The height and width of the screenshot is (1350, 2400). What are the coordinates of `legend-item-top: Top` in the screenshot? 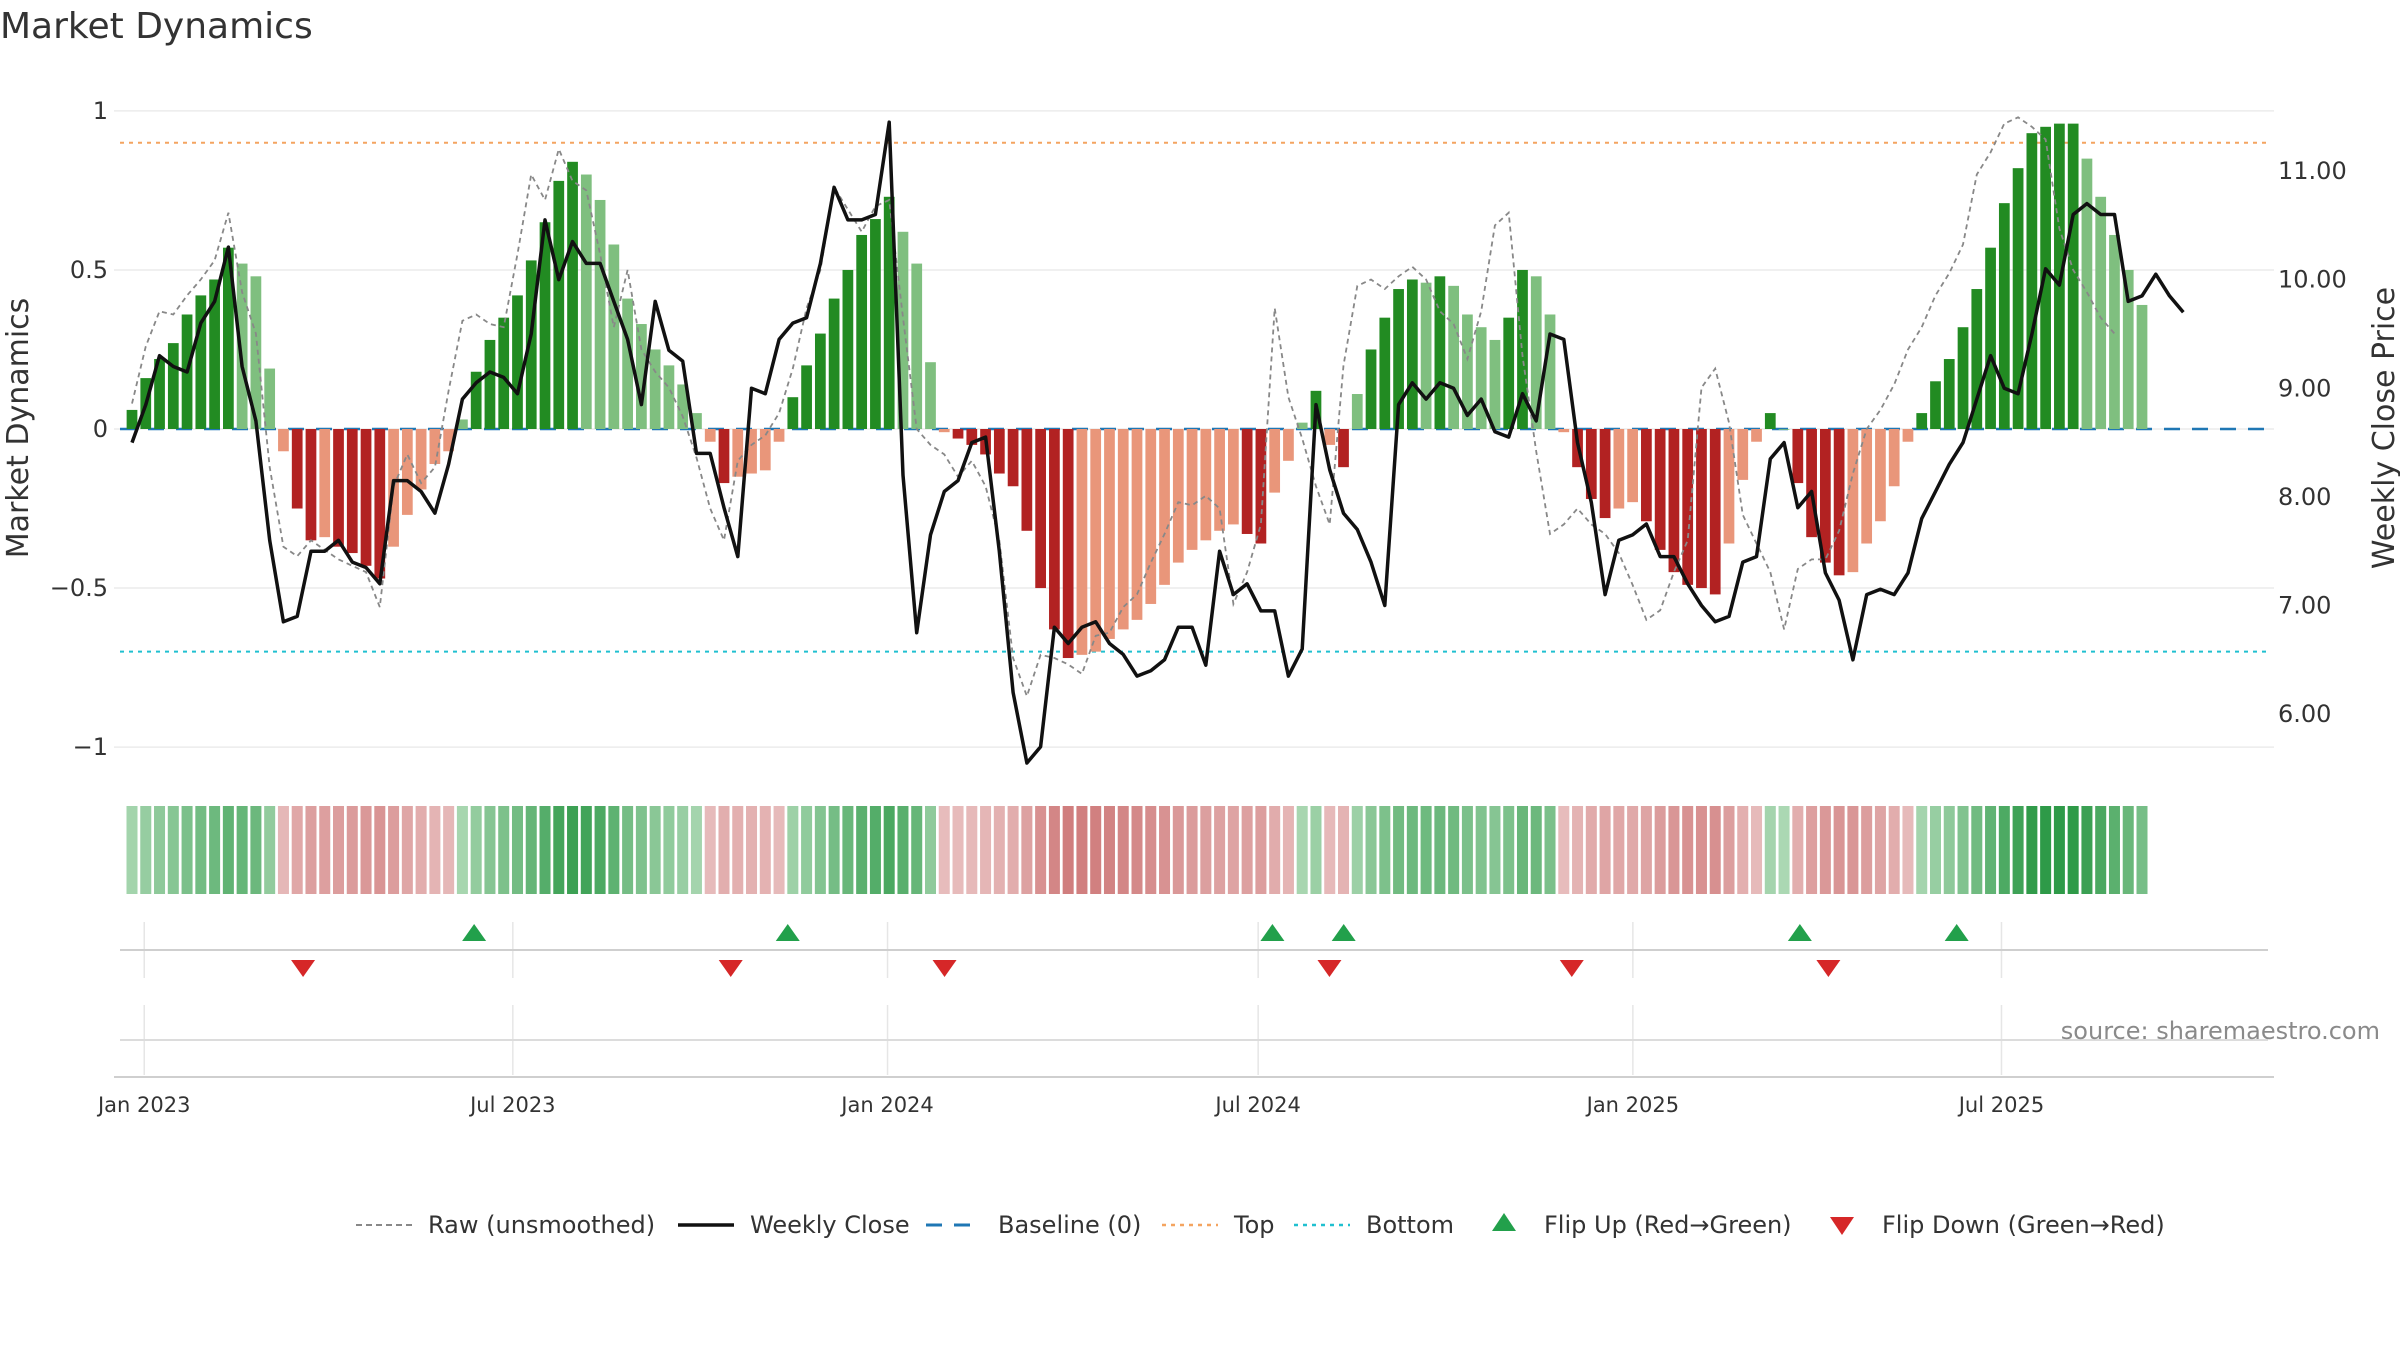 It's located at (1218, 1225).